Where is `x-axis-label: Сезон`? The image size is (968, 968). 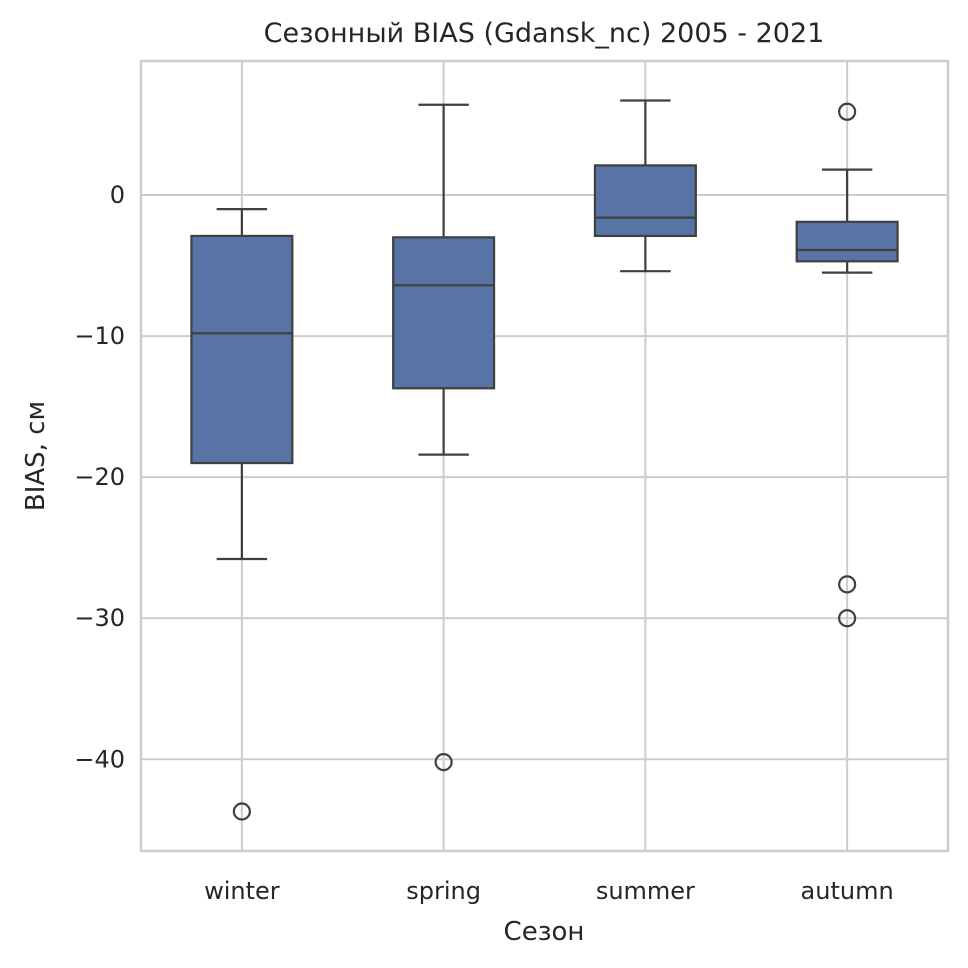 x-axis-label: Сезон is located at coordinates (544, 932).